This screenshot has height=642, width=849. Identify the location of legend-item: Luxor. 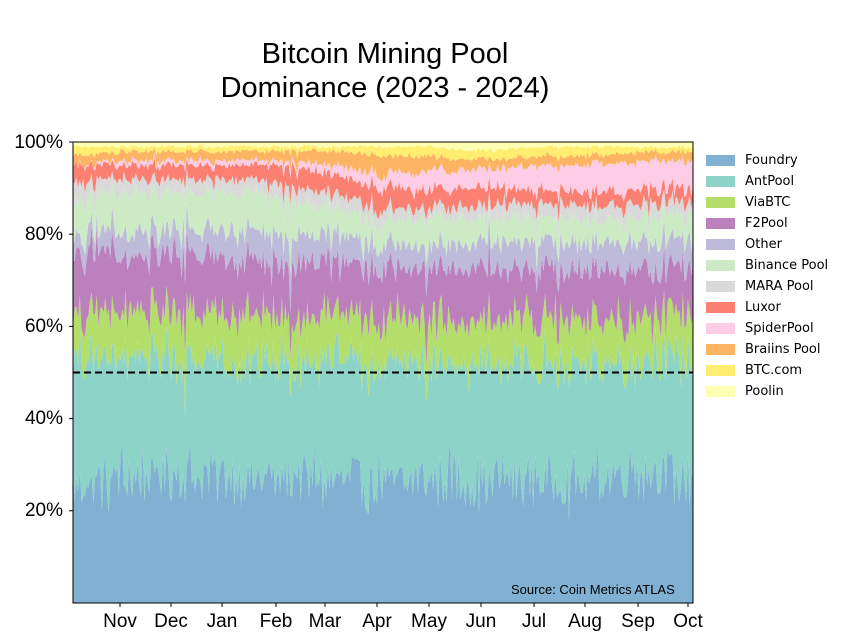
(767, 307).